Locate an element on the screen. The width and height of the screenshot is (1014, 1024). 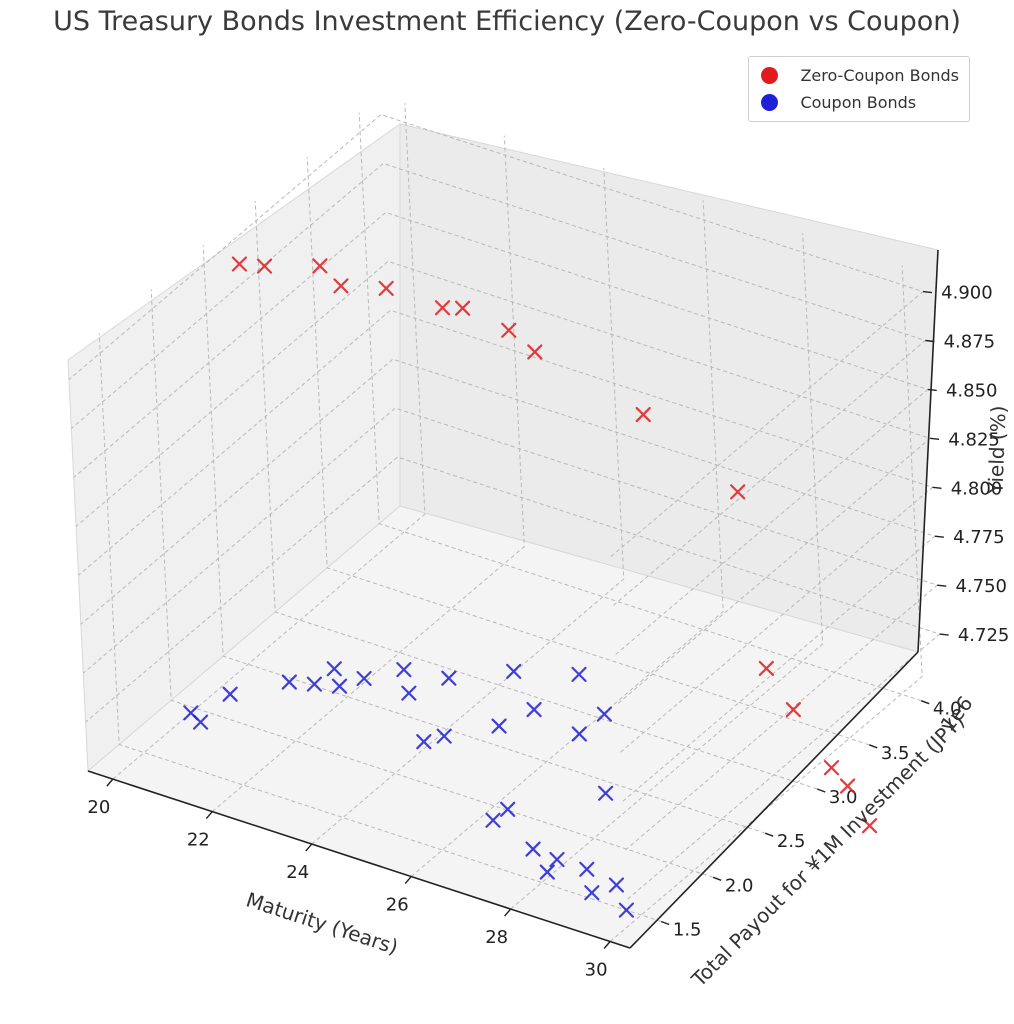
legend-entry-coupon: Coupon Bonds is located at coordinates (860, 102).